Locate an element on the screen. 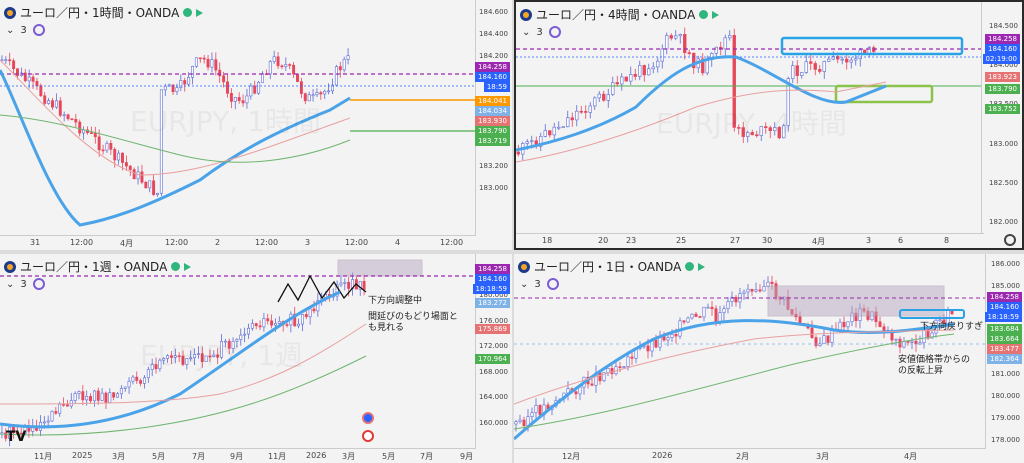 Image resolution: width=1024 pixels, height=463 pixels. symbol-header: ユーロ／円・4時間・OANDA is located at coordinates (620, 14).